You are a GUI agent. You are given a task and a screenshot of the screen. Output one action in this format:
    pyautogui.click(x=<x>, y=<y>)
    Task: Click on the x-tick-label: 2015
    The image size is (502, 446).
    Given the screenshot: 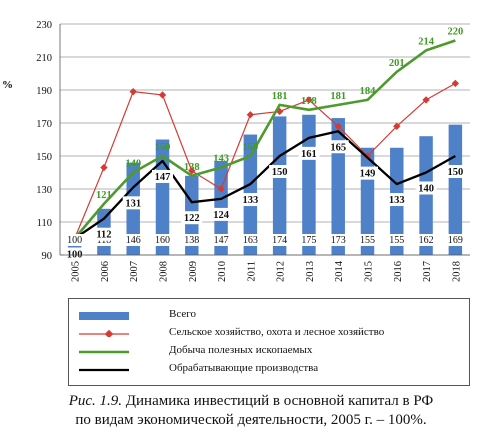 What is the action you would take?
    pyautogui.click(x=369, y=271)
    